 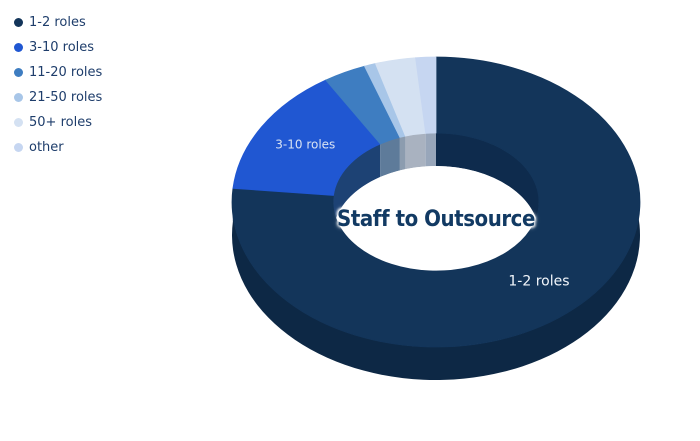 What do you see at coordinates (538, 281) in the screenshot?
I see `slice-label: 1-2 roles` at bounding box center [538, 281].